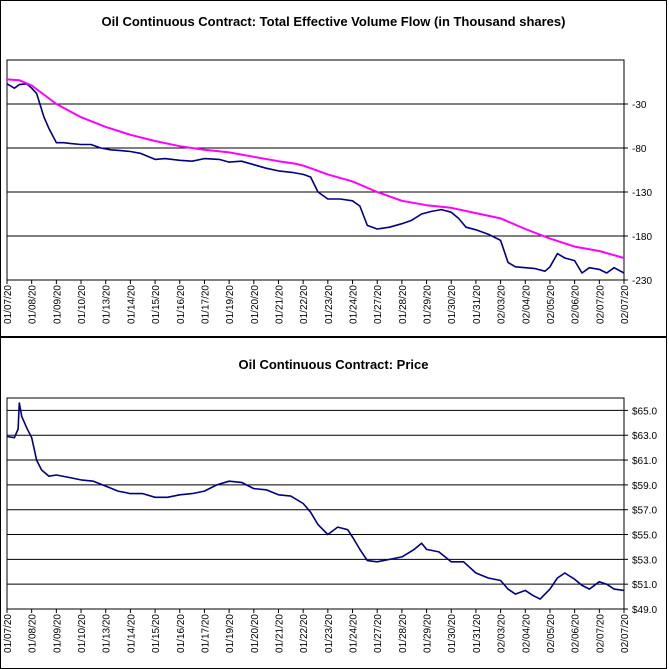 This screenshot has width=669, height=669. I want to click on volume-x-tick-label: 01/21/20, so click(279, 304).